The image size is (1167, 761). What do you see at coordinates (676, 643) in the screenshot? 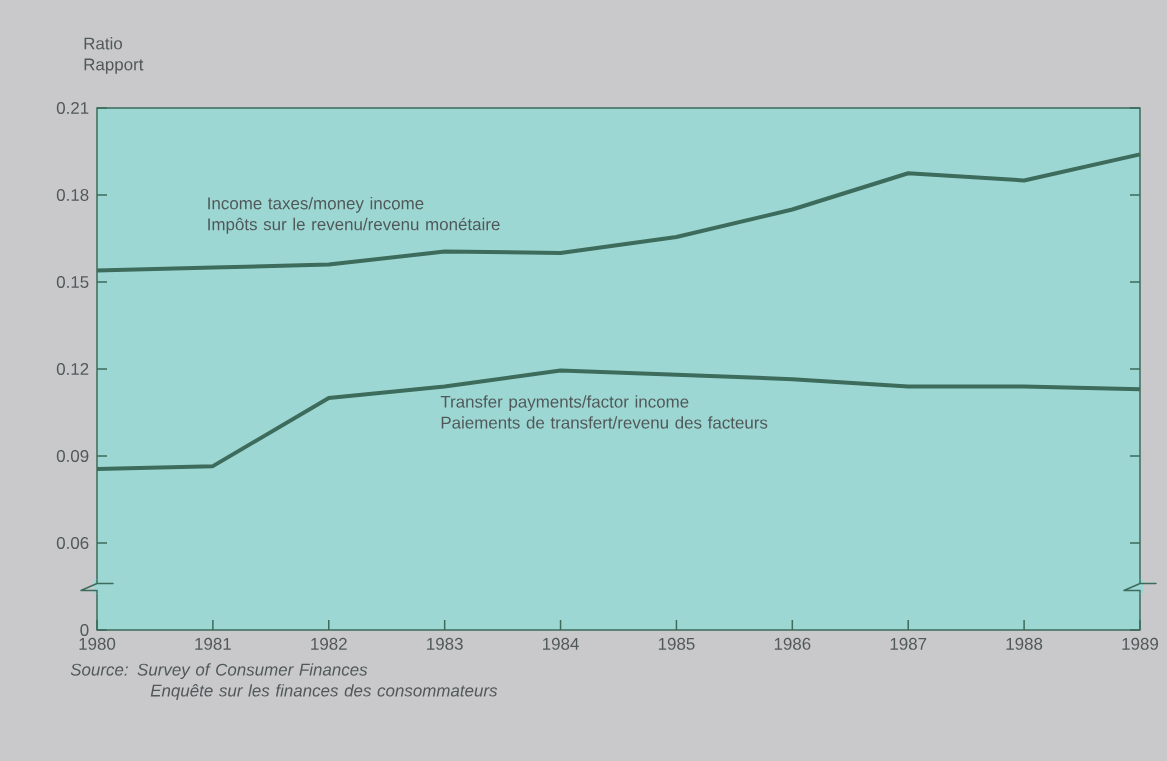
I see `x-tick-label: 1985` at bounding box center [676, 643].